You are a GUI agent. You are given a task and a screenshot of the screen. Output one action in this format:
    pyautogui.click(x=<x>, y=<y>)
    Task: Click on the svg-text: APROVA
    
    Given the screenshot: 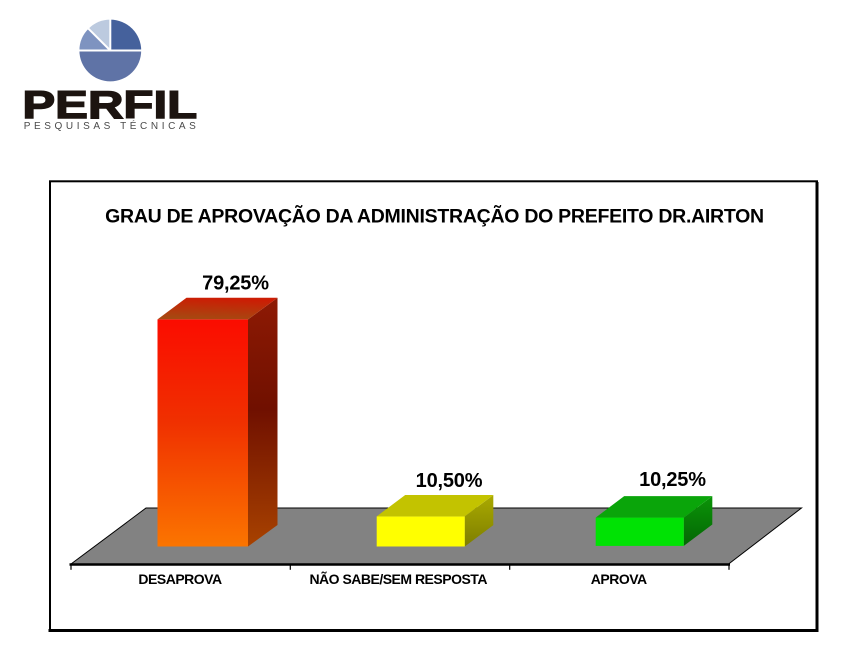 What is the action you would take?
    pyautogui.click(x=619, y=579)
    